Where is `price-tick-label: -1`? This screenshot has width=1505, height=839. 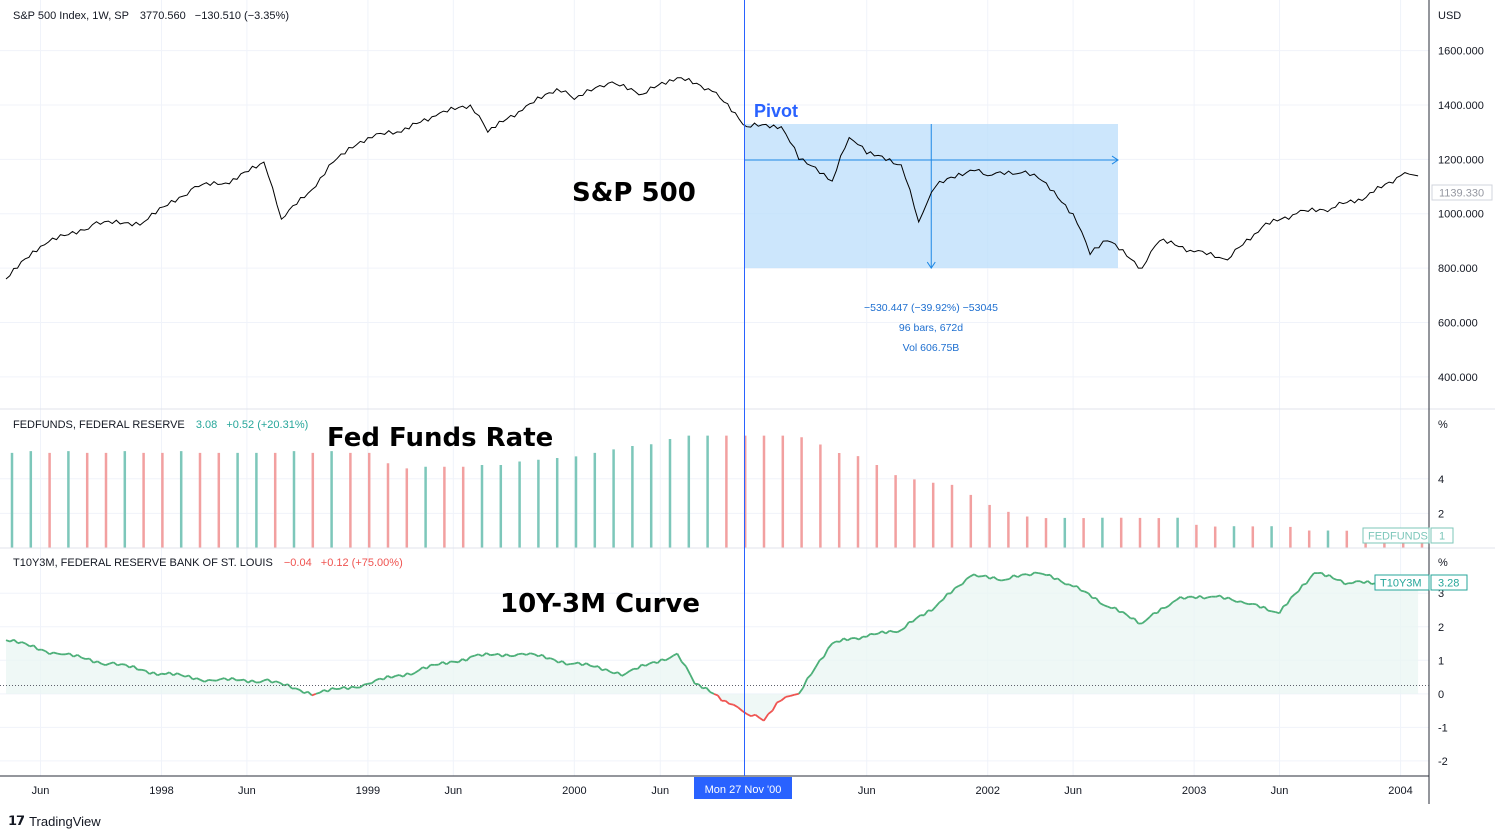 price-tick-label: -1 is located at coordinates (1443, 728).